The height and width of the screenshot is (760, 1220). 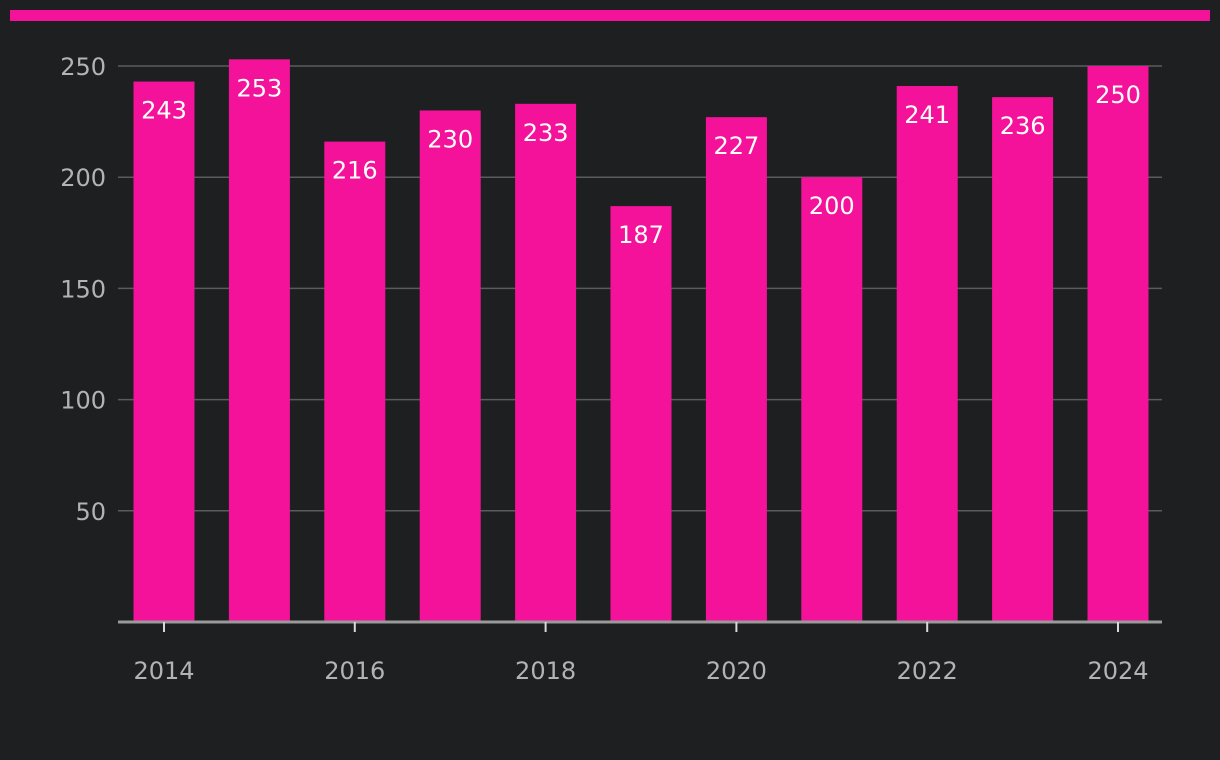 What do you see at coordinates (546, 133) in the screenshot?
I see `data-label-2018: 233` at bounding box center [546, 133].